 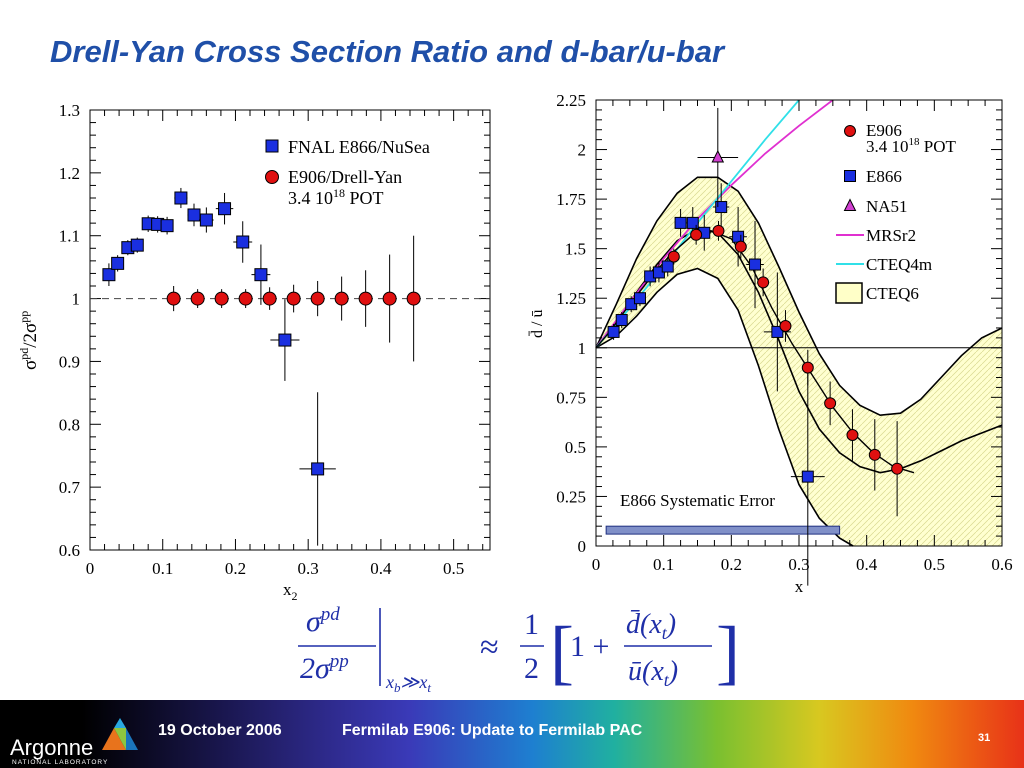 I want to click on cteq6-upper-curve, so click(x=799, y=296).